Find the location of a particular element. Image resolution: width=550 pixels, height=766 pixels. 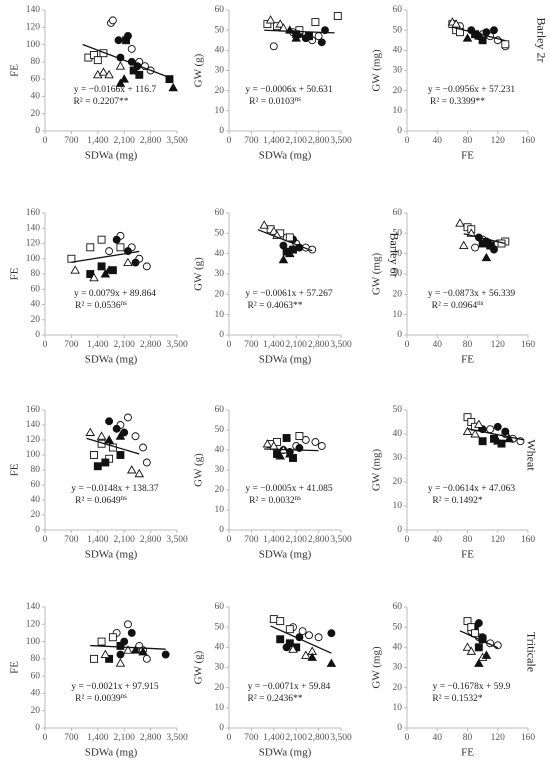

r-squared: R² = 0.1492* is located at coordinates (457, 501).